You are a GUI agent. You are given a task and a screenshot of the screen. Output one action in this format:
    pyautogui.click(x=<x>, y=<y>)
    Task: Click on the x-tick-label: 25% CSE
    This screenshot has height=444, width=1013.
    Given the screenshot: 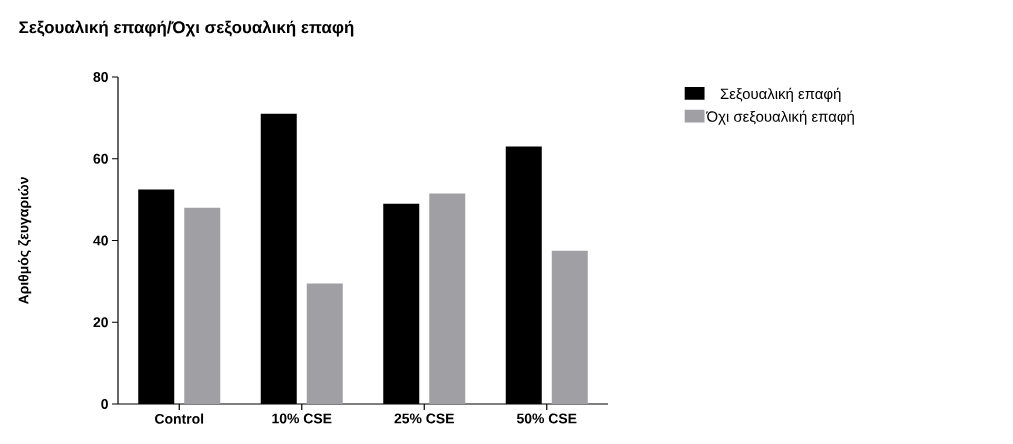 What is the action you would take?
    pyautogui.click(x=424, y=418)
    